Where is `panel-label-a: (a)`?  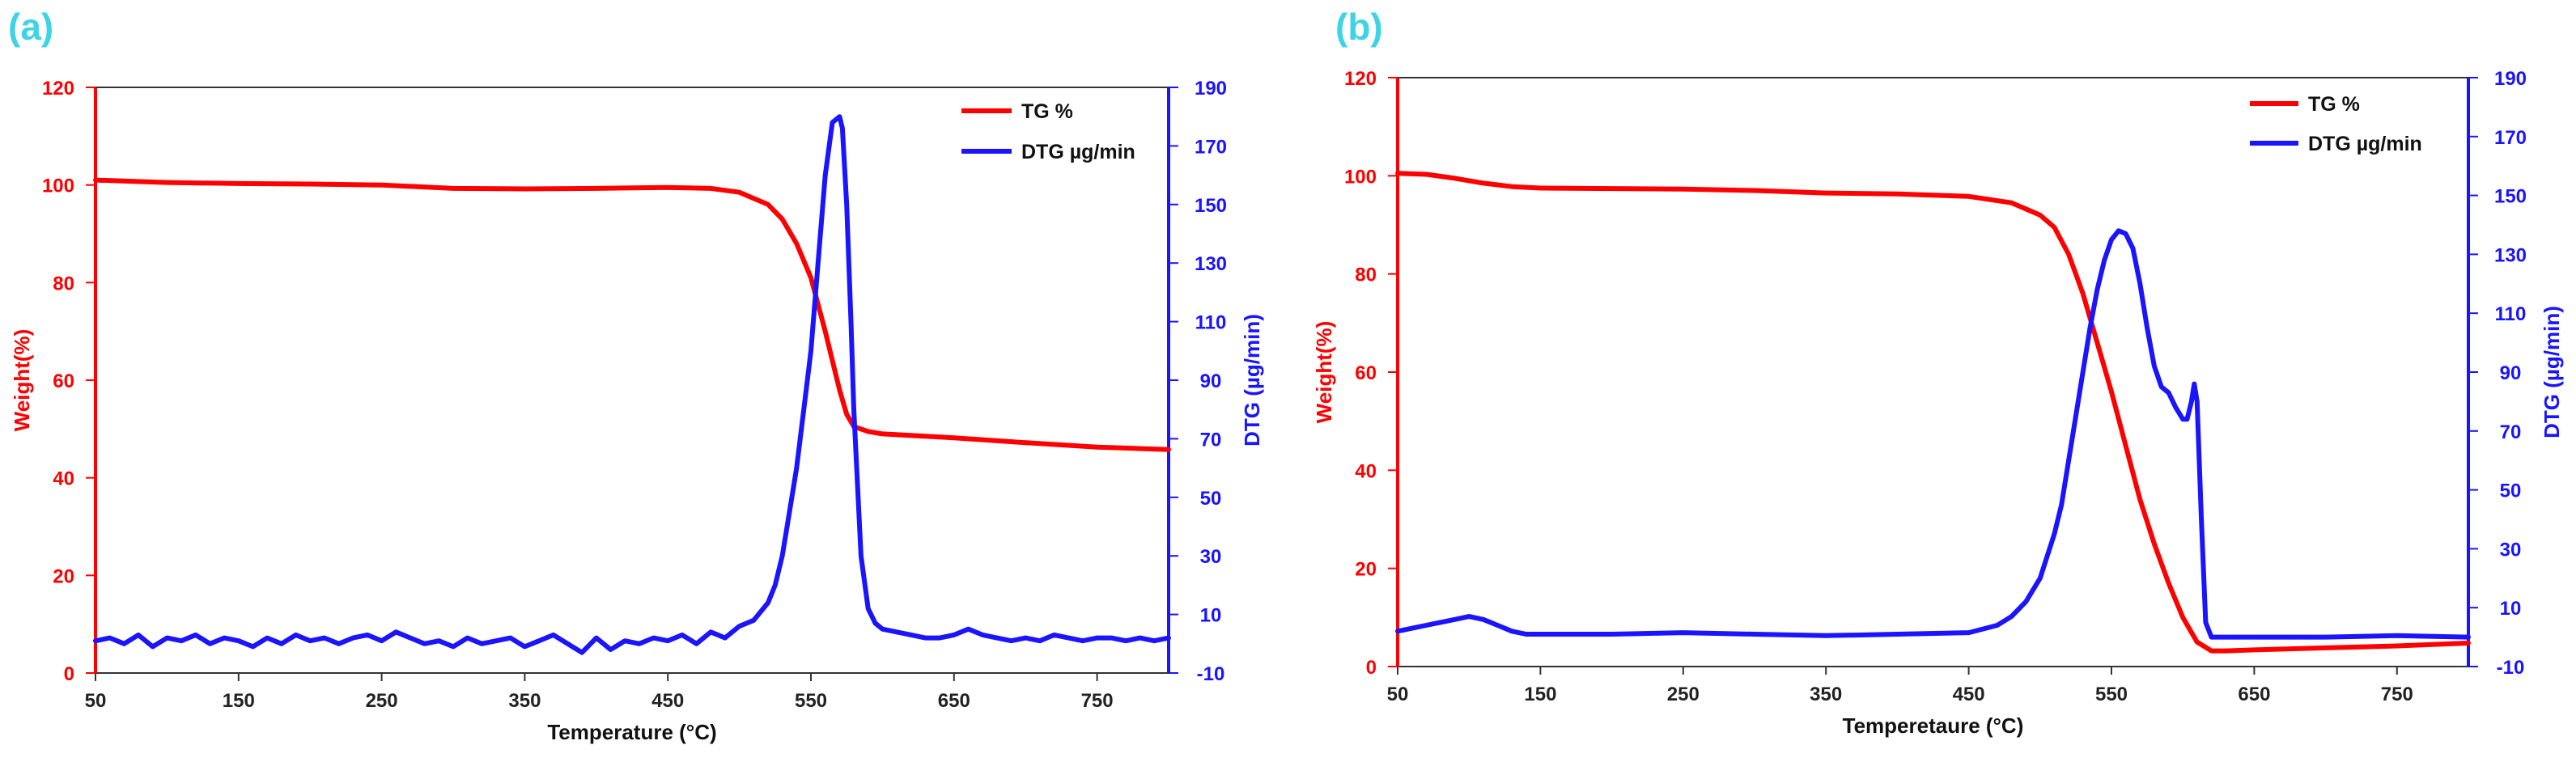 panel-label-a: (a) is located at coordinates (31, 27).